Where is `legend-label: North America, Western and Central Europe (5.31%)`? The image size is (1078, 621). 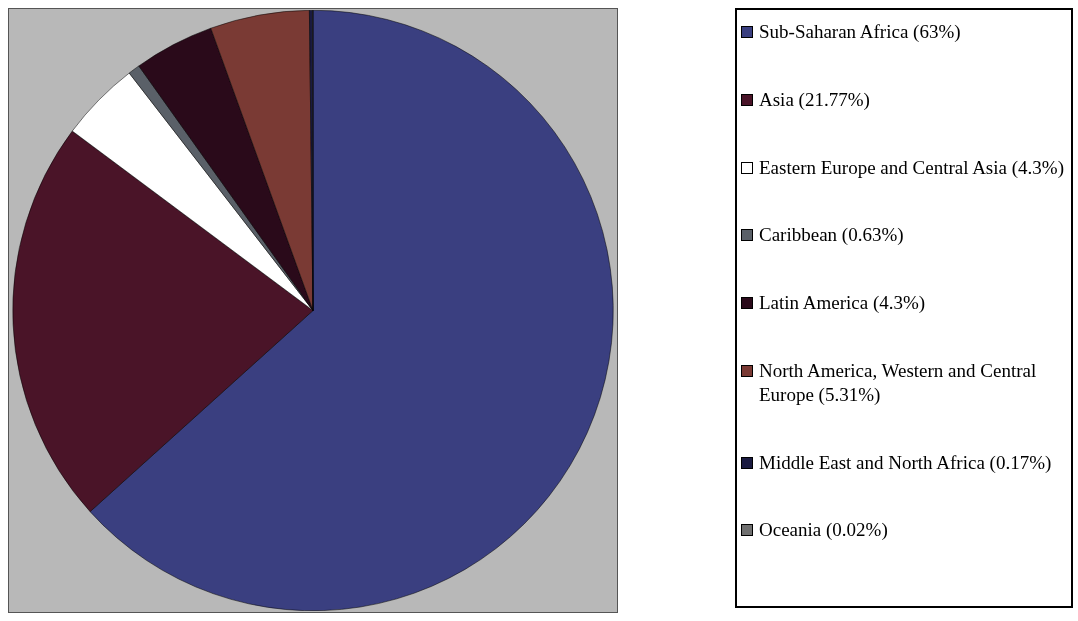 legend-label: North America, Western and Central Europe (5.31%) is located at coordinates (898, 382).